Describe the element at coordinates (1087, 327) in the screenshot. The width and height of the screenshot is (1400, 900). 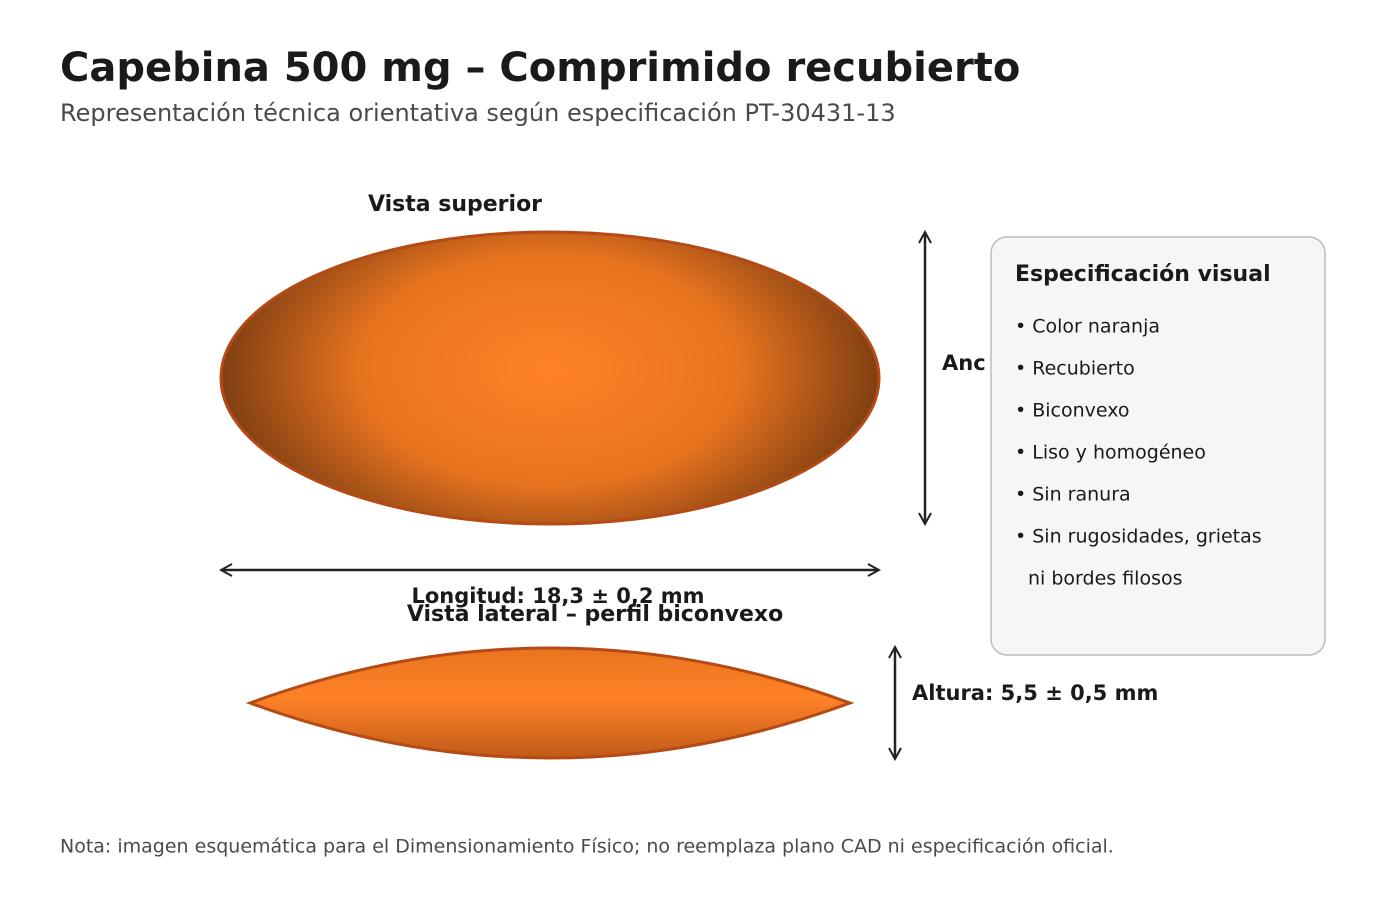
I see `spec-item: • Color naranja` at that location.